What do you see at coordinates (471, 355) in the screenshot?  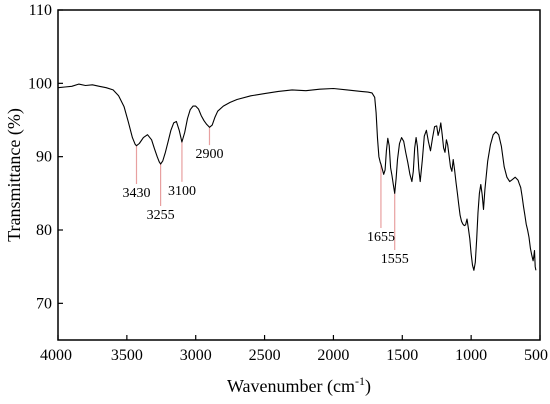 I see `x-tick-label: 1000` at bounding box center [471, 355].